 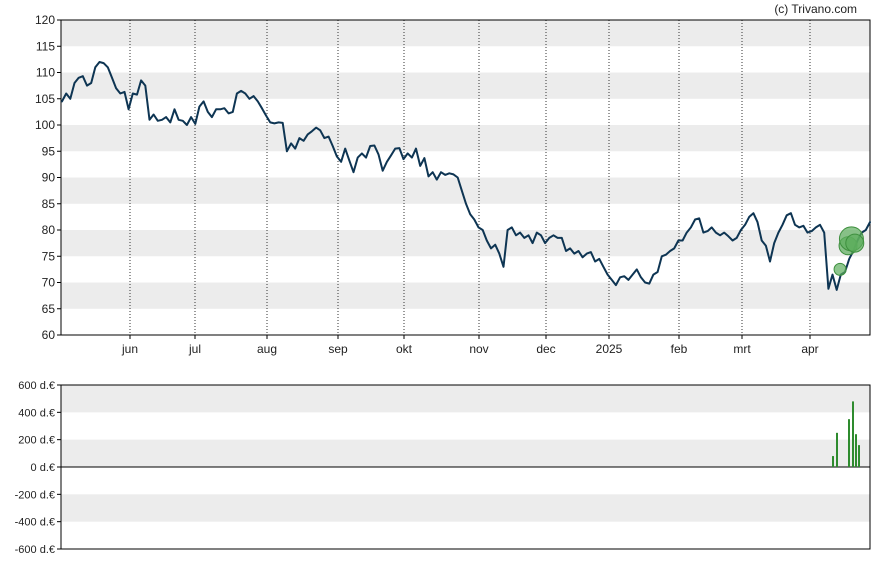 What do you see at coordinates (45, 46) in the screenshot?
I see `price-y-tick-label: 115` at bounding box center [45, 46].